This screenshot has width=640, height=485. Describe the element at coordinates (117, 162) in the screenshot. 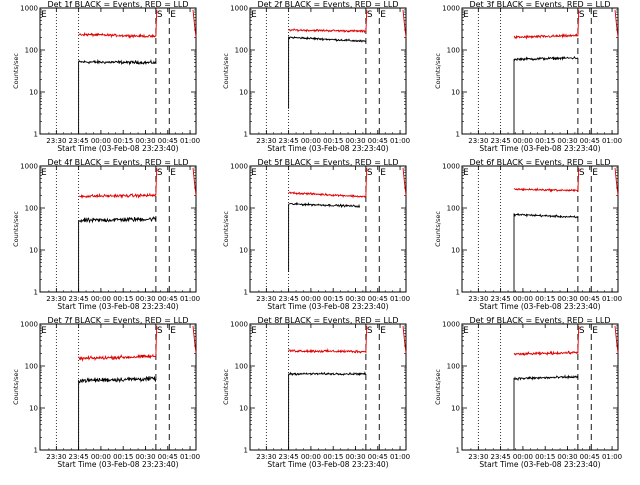

I see `panel-title: Det 4f BLACK = Events, RED = LLD` at that location.